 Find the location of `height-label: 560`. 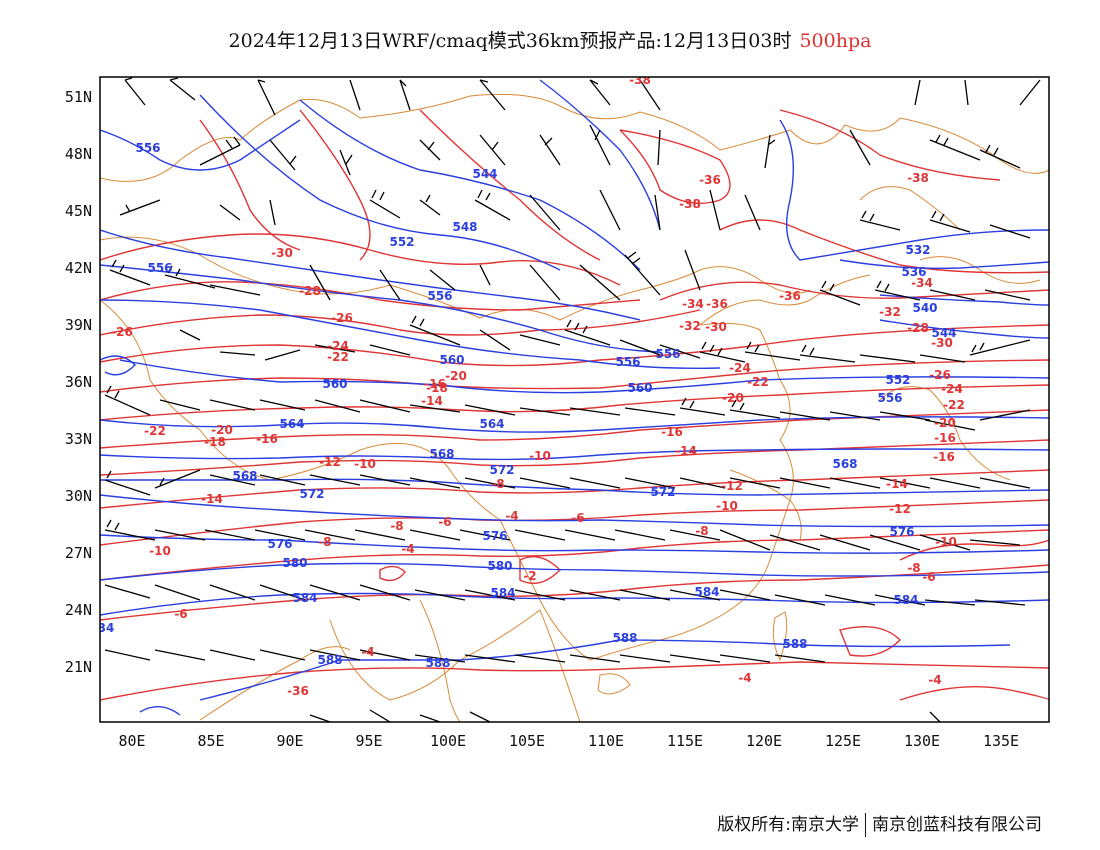

height-label: 560 is located at coordinates (639, 388).